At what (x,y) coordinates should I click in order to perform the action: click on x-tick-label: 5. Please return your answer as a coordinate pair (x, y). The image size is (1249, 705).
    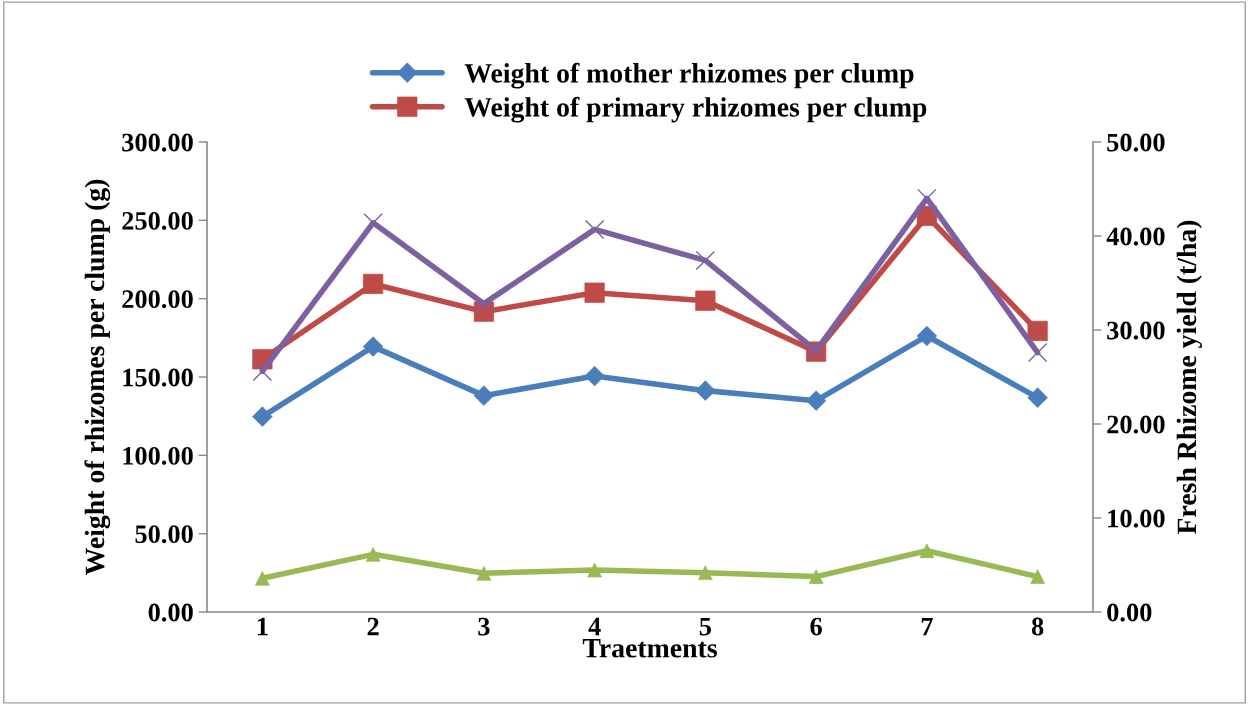
    Looking at the image, I should click on (705, 626).